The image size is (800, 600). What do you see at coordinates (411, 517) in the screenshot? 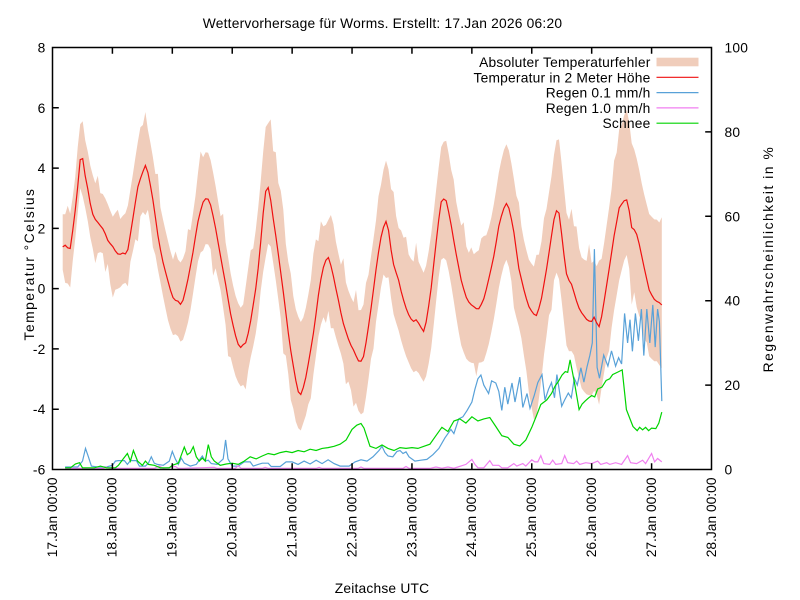
I see `svg-text: 23.Jan 00:00` at bounding box center [411, 517].